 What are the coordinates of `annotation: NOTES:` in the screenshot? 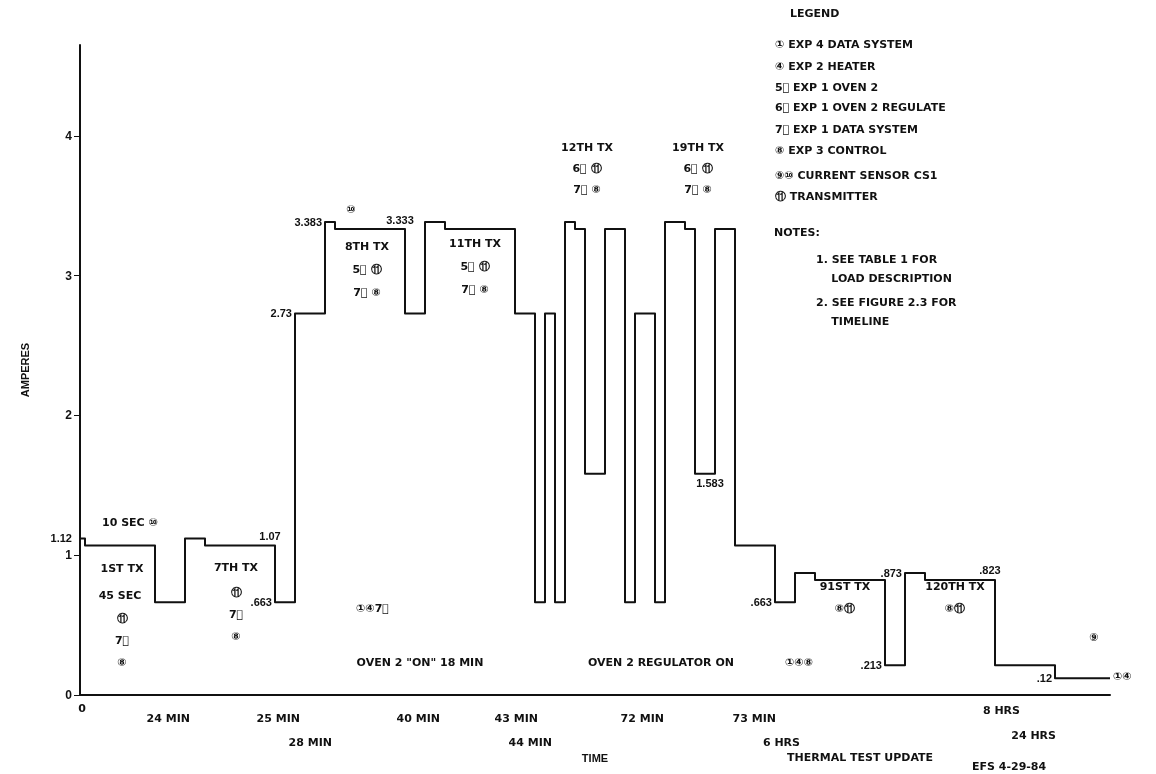 It's located at (797, 232).